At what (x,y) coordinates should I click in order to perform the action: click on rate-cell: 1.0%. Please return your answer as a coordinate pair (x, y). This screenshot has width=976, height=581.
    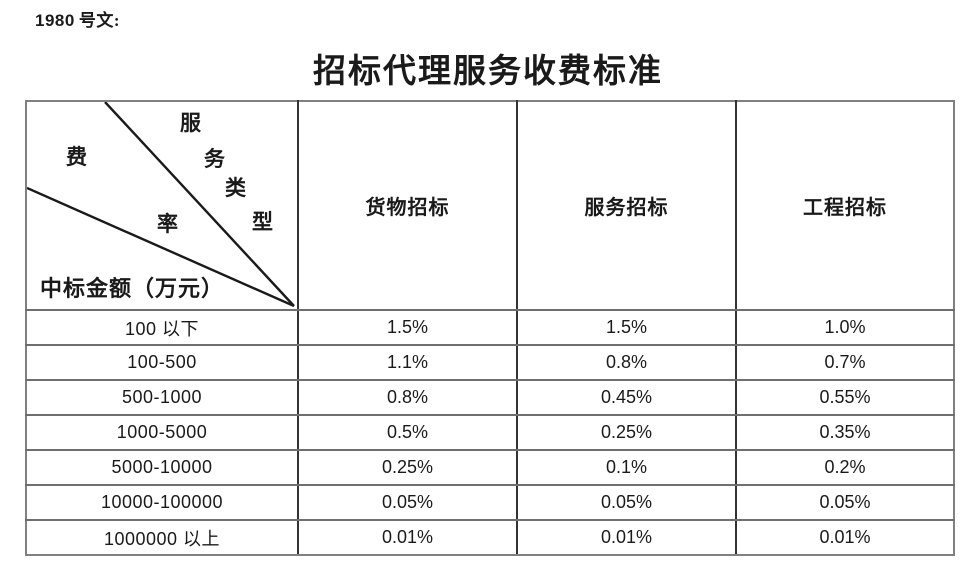
    Looking at the image, I should click on (845, 327).